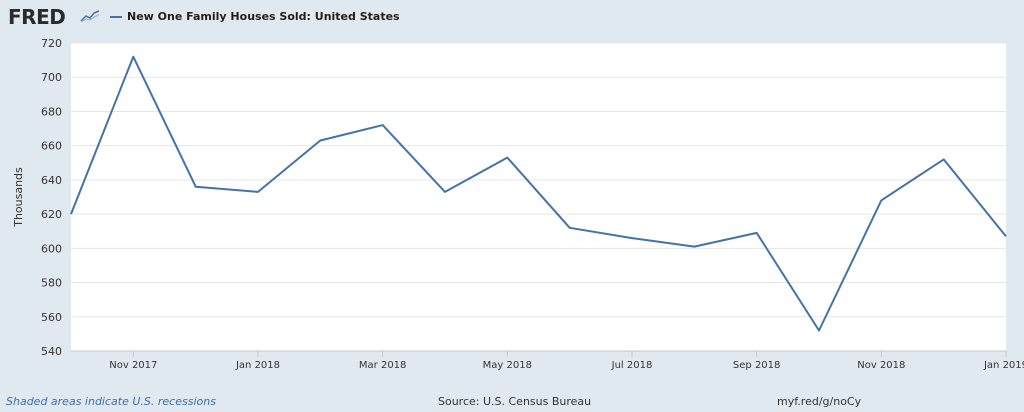  Describe the element at coordinates (51, 197) in the screenshot. I see `y-tick-labels: 540 560 580 600 620 640 660 680 700 720` at that location.